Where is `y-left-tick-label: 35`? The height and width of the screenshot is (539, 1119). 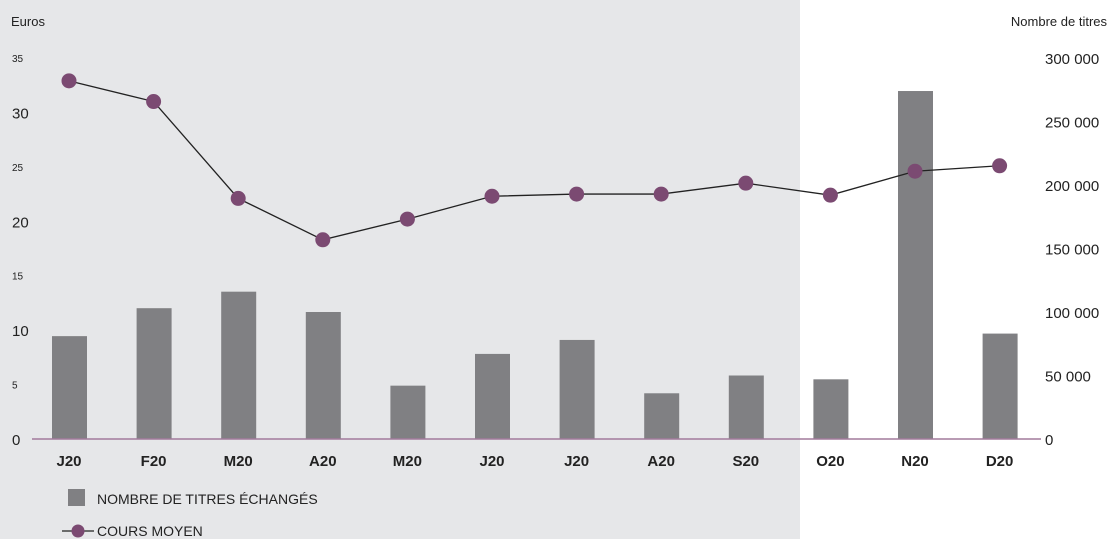 y-left-tick-label: 35 is located at coordinates (18, 59).